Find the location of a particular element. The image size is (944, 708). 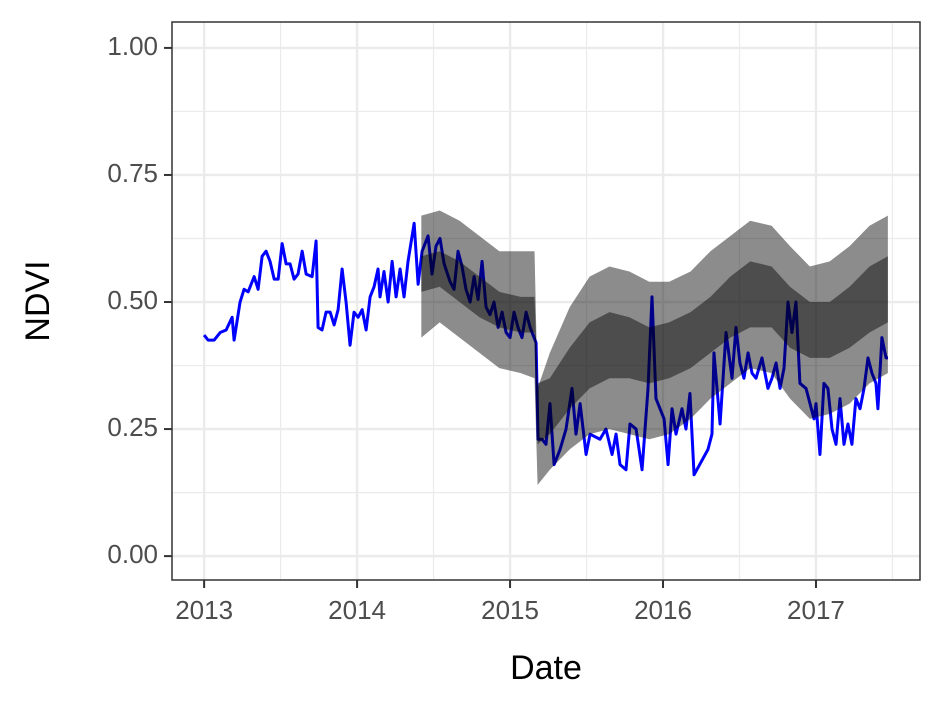

x-tick-label: 2014 is located at coordinates (357, 610).